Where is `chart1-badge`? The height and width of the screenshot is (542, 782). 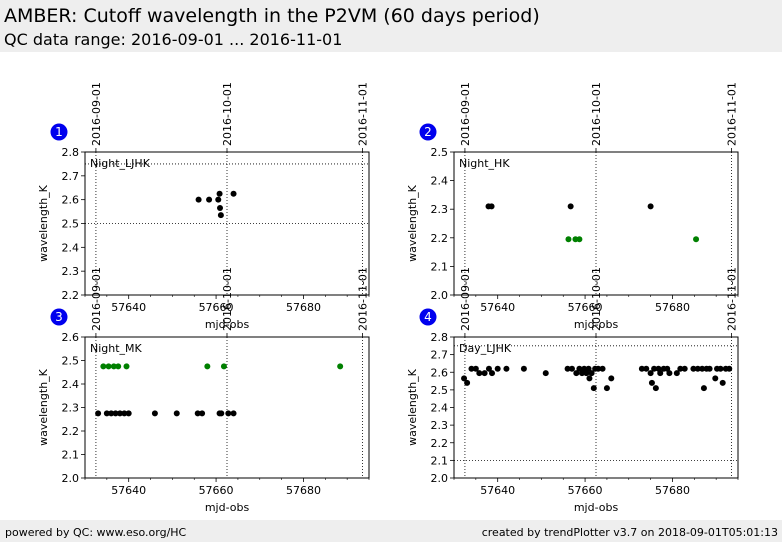
chart1-badge is located at coordinates (59, 132).